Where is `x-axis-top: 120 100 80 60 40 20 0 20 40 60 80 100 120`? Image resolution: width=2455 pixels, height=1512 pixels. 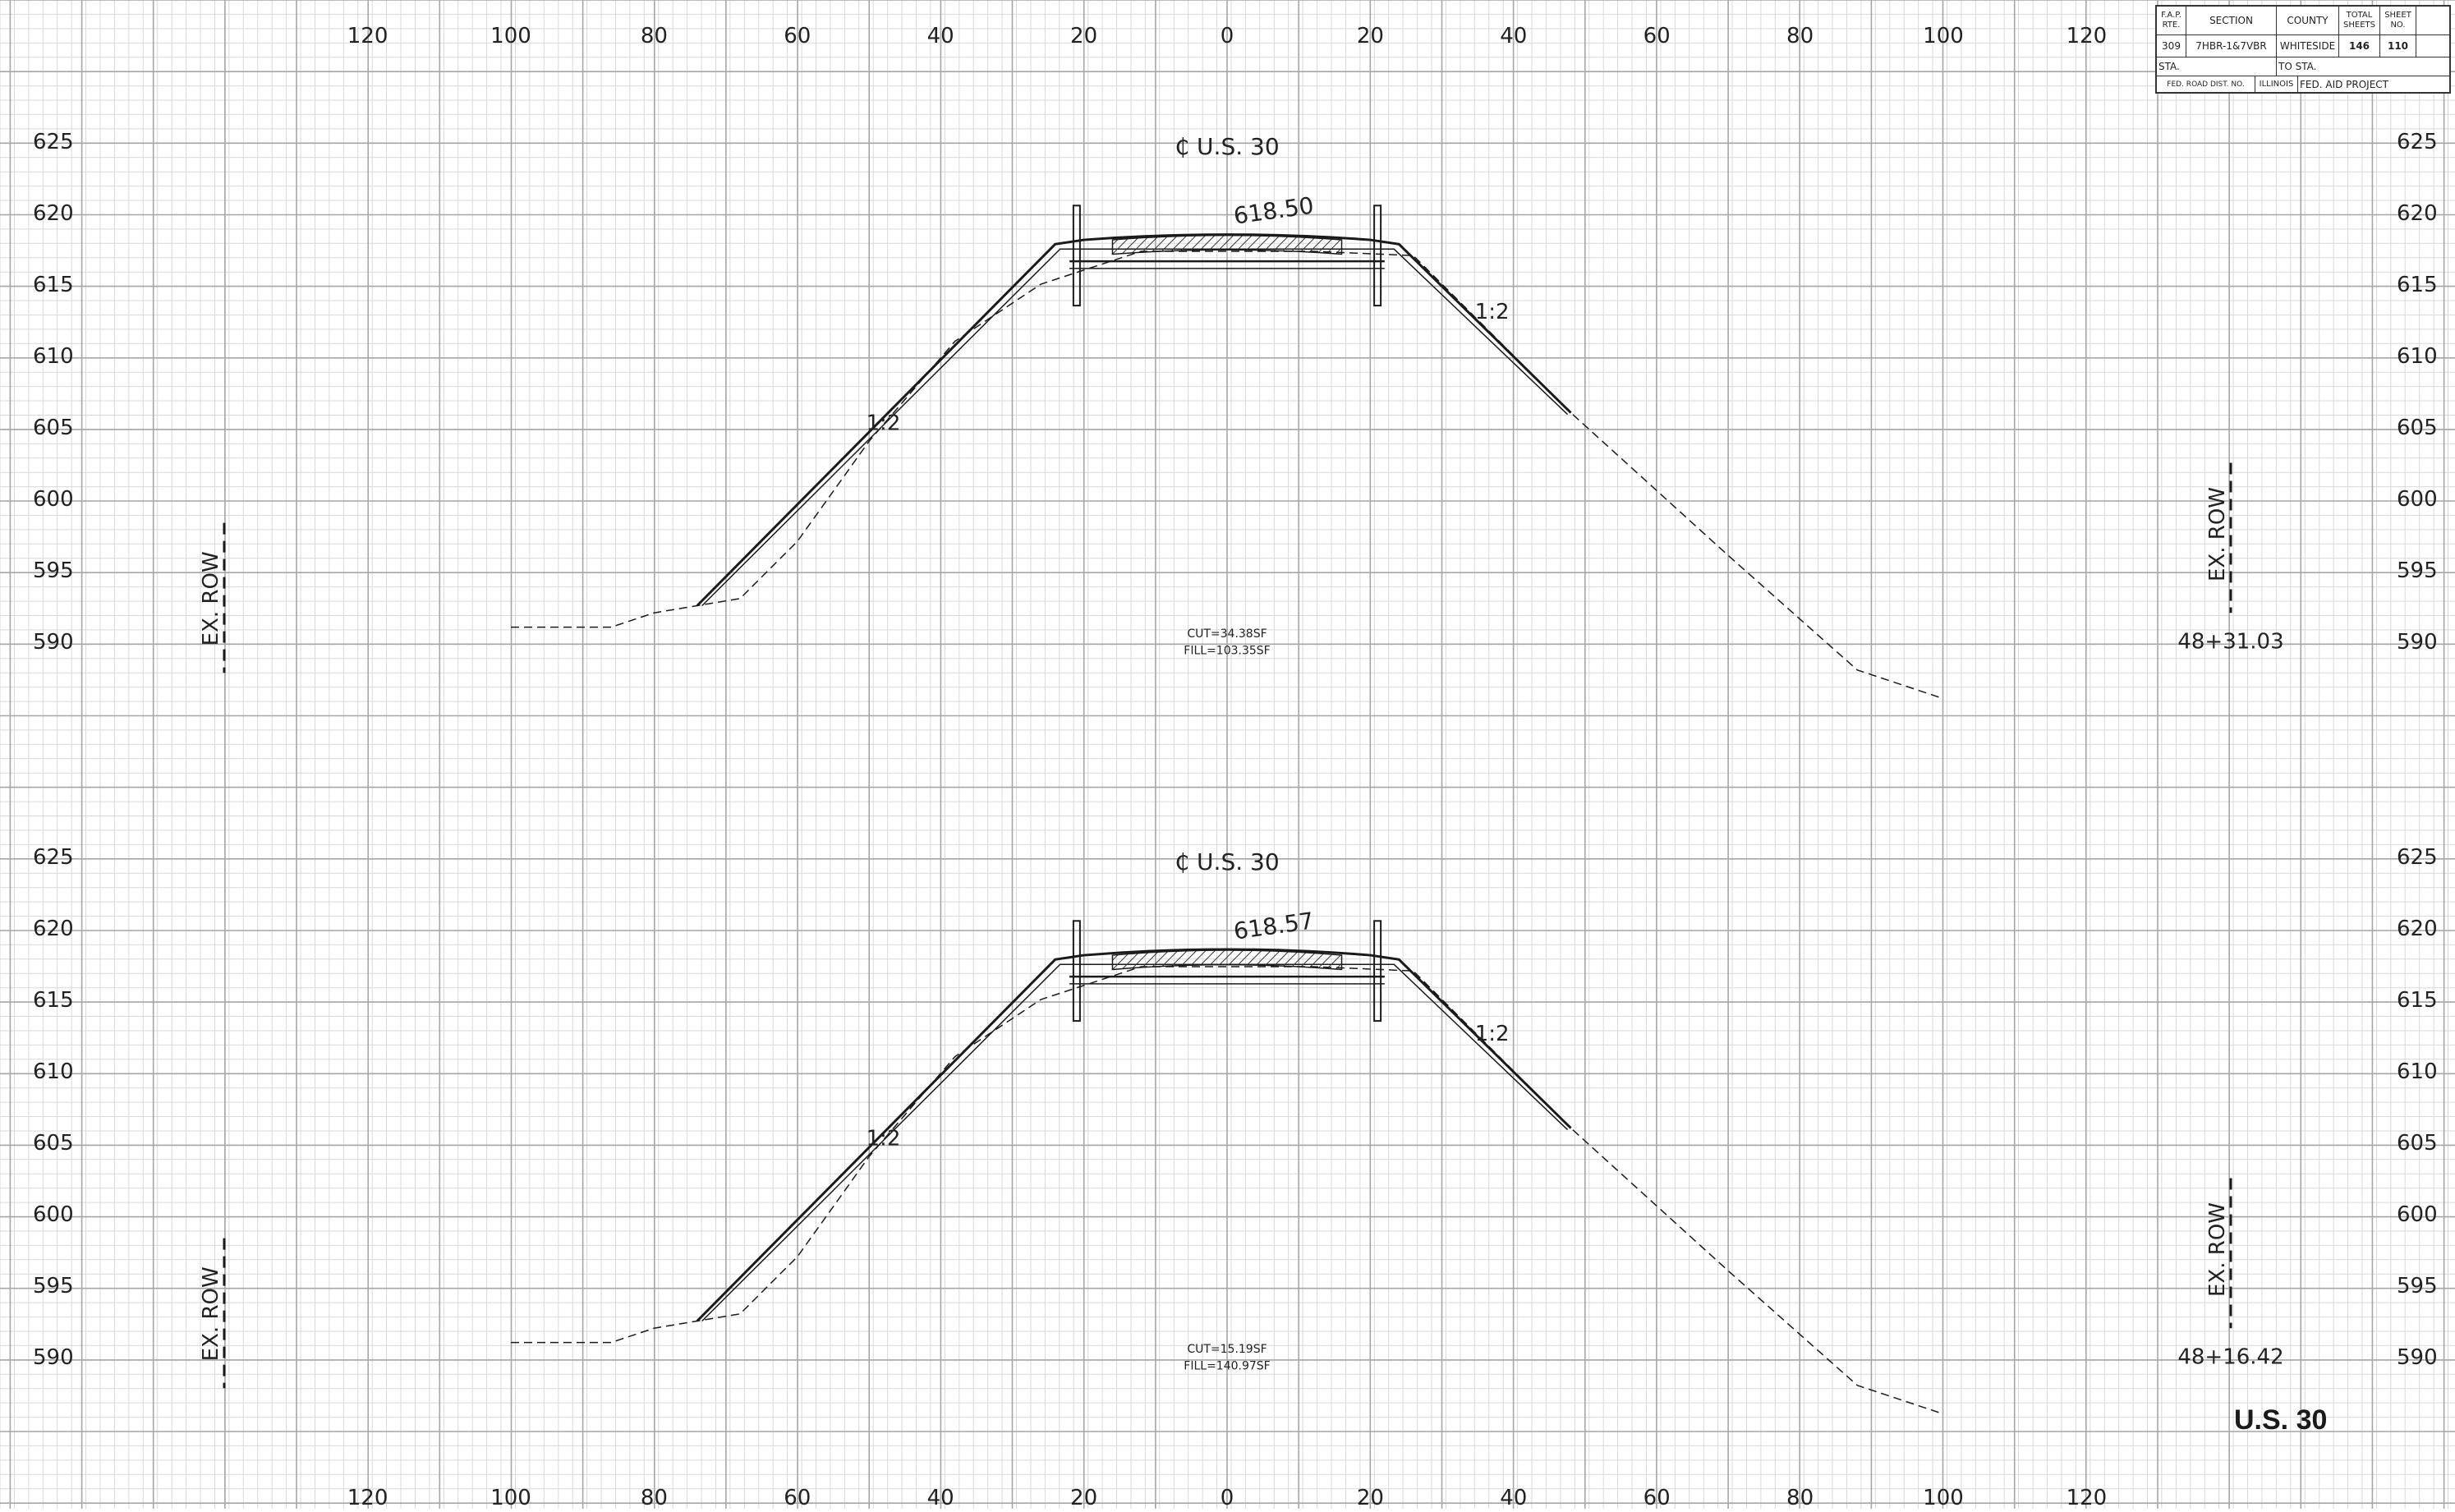 x-axis-top: 120 100 80 60 40 20 0 20 40 60 80 100 120 is located at coordinates (1227, 36).